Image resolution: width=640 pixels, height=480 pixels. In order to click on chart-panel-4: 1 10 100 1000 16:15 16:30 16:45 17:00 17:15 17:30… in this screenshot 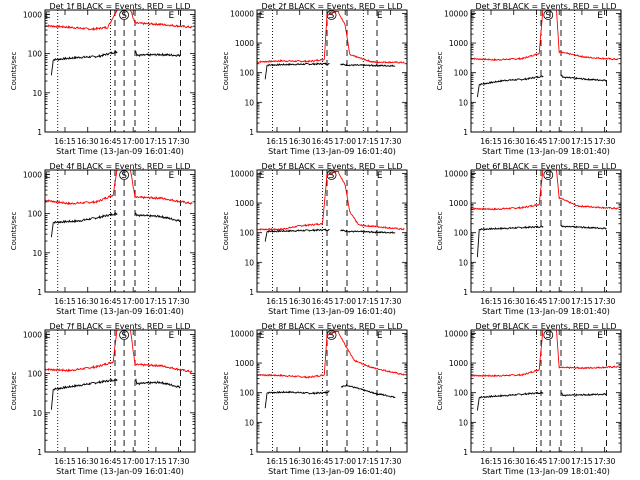, I will do `click(103, 239)`.